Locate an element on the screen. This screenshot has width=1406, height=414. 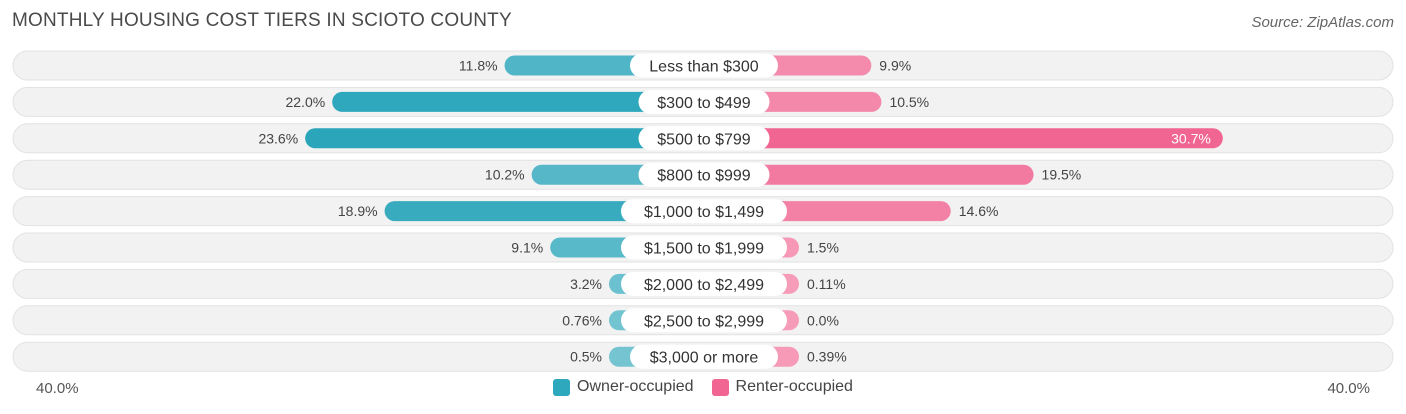
category-label: $300 to $499 is located at coordinates (704, 103).